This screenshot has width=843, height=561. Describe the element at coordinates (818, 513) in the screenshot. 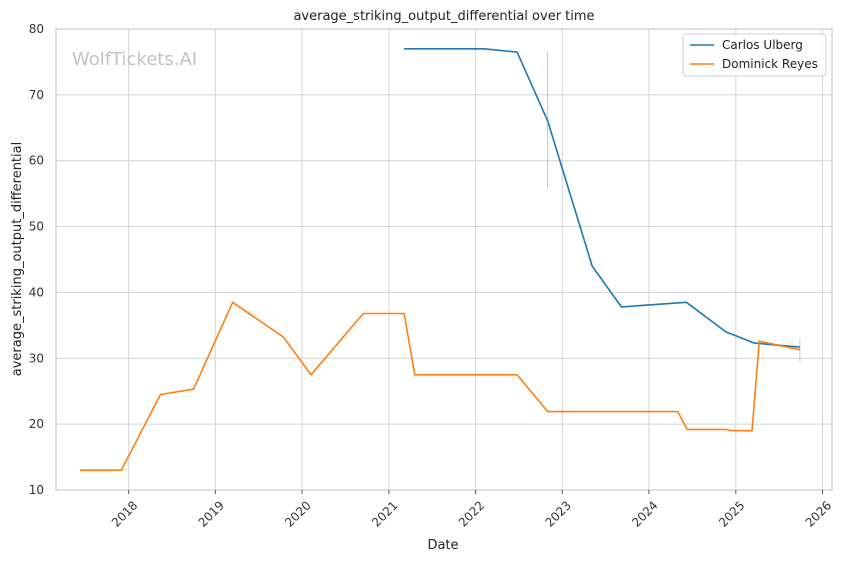

I see `x-tick-label: 2026` at that location.